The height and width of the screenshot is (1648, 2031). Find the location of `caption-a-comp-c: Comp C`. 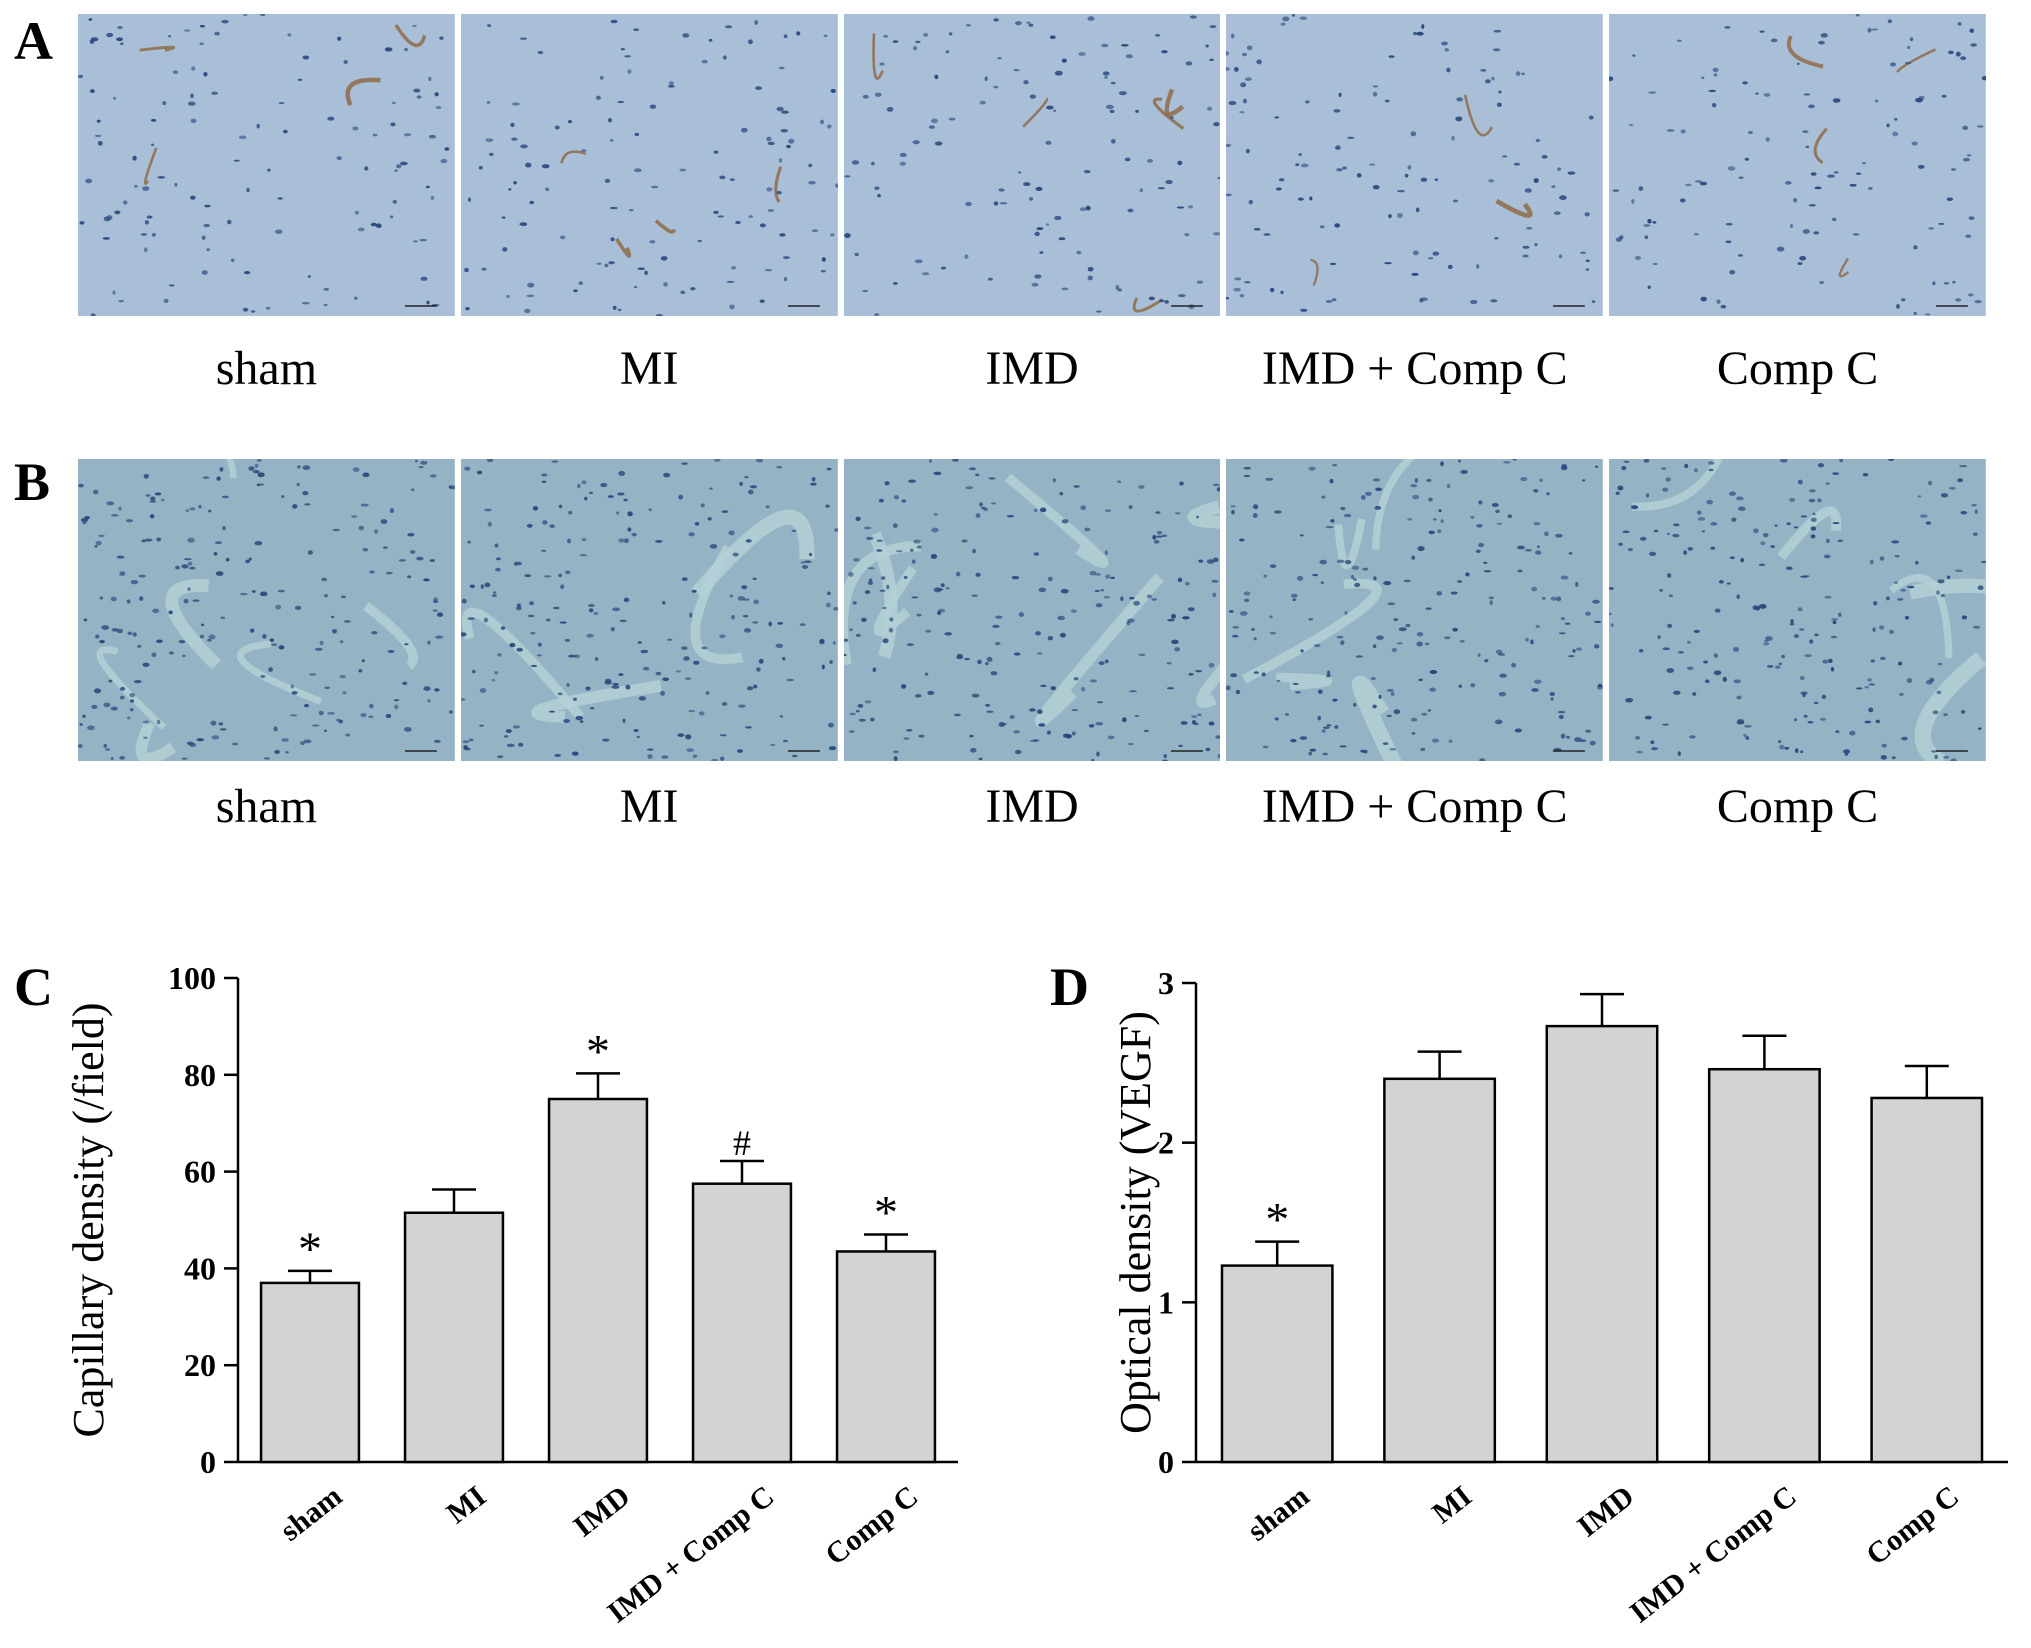

caption-a-comp-c: Comp C is located at coordinates (1797, 368).